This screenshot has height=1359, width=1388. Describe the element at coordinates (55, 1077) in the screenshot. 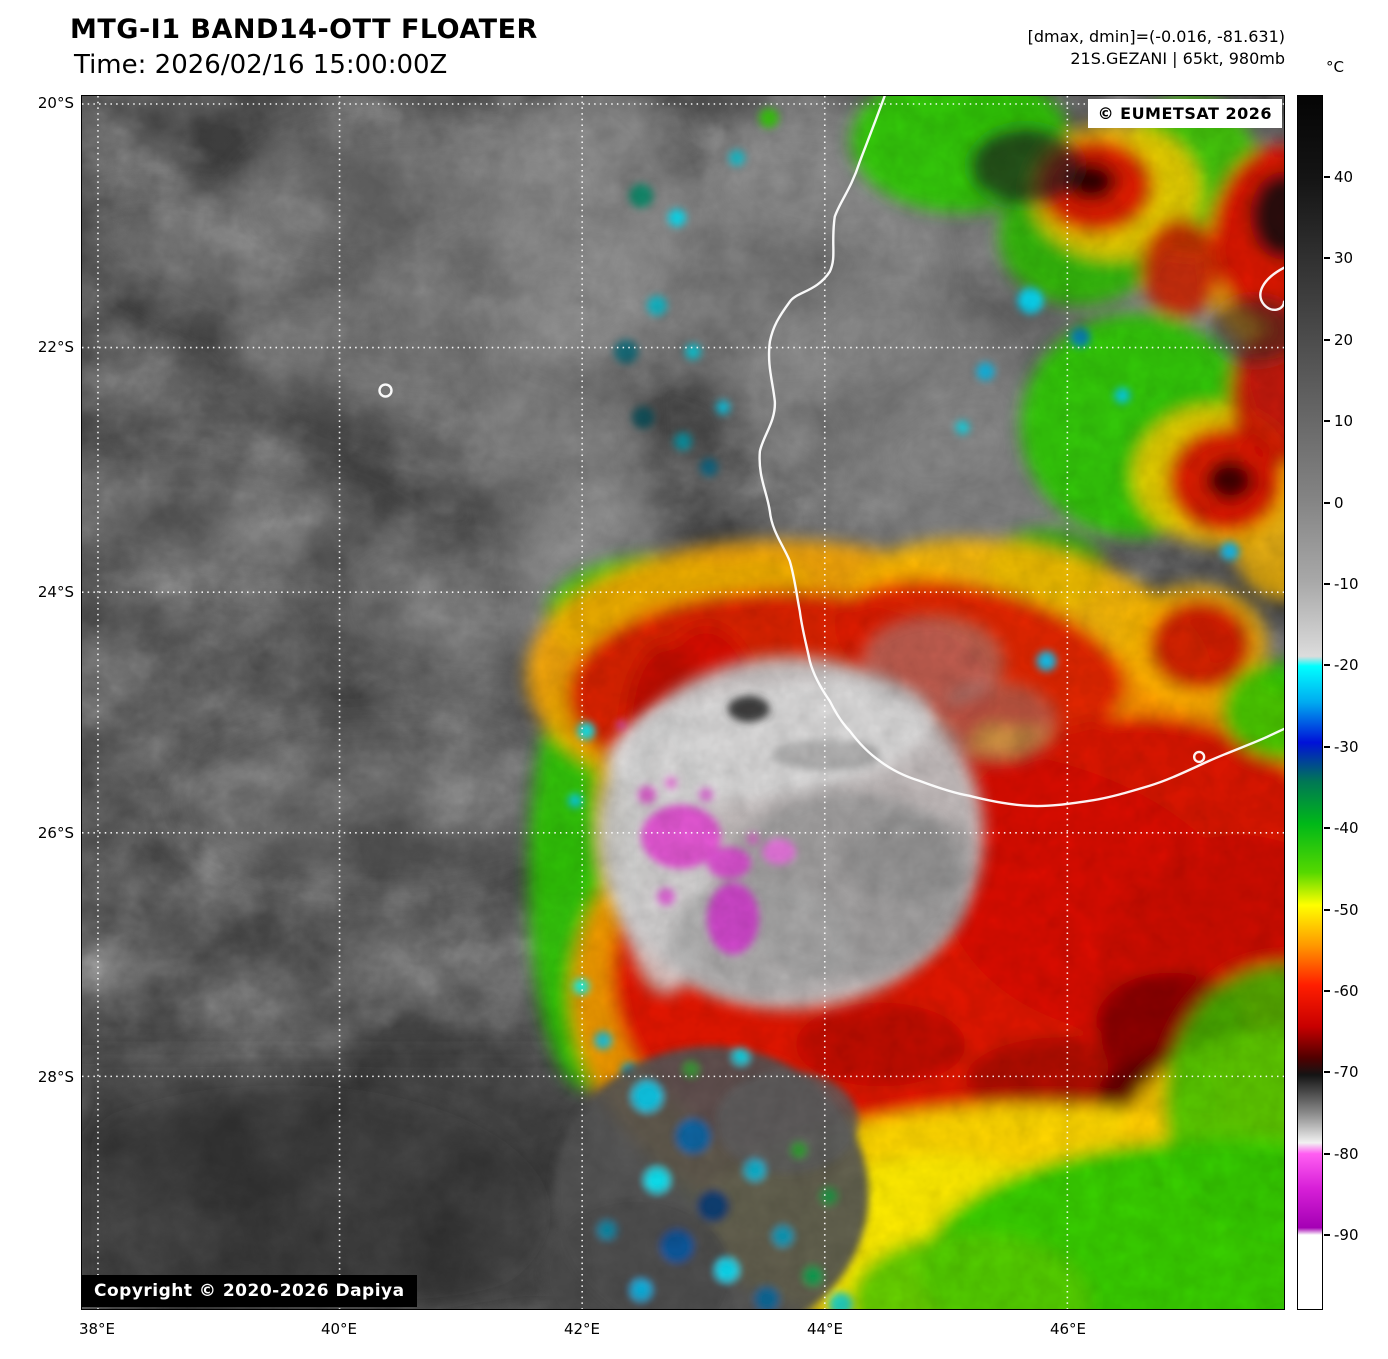

I see `lat-label-28s: 28°S` at that location.